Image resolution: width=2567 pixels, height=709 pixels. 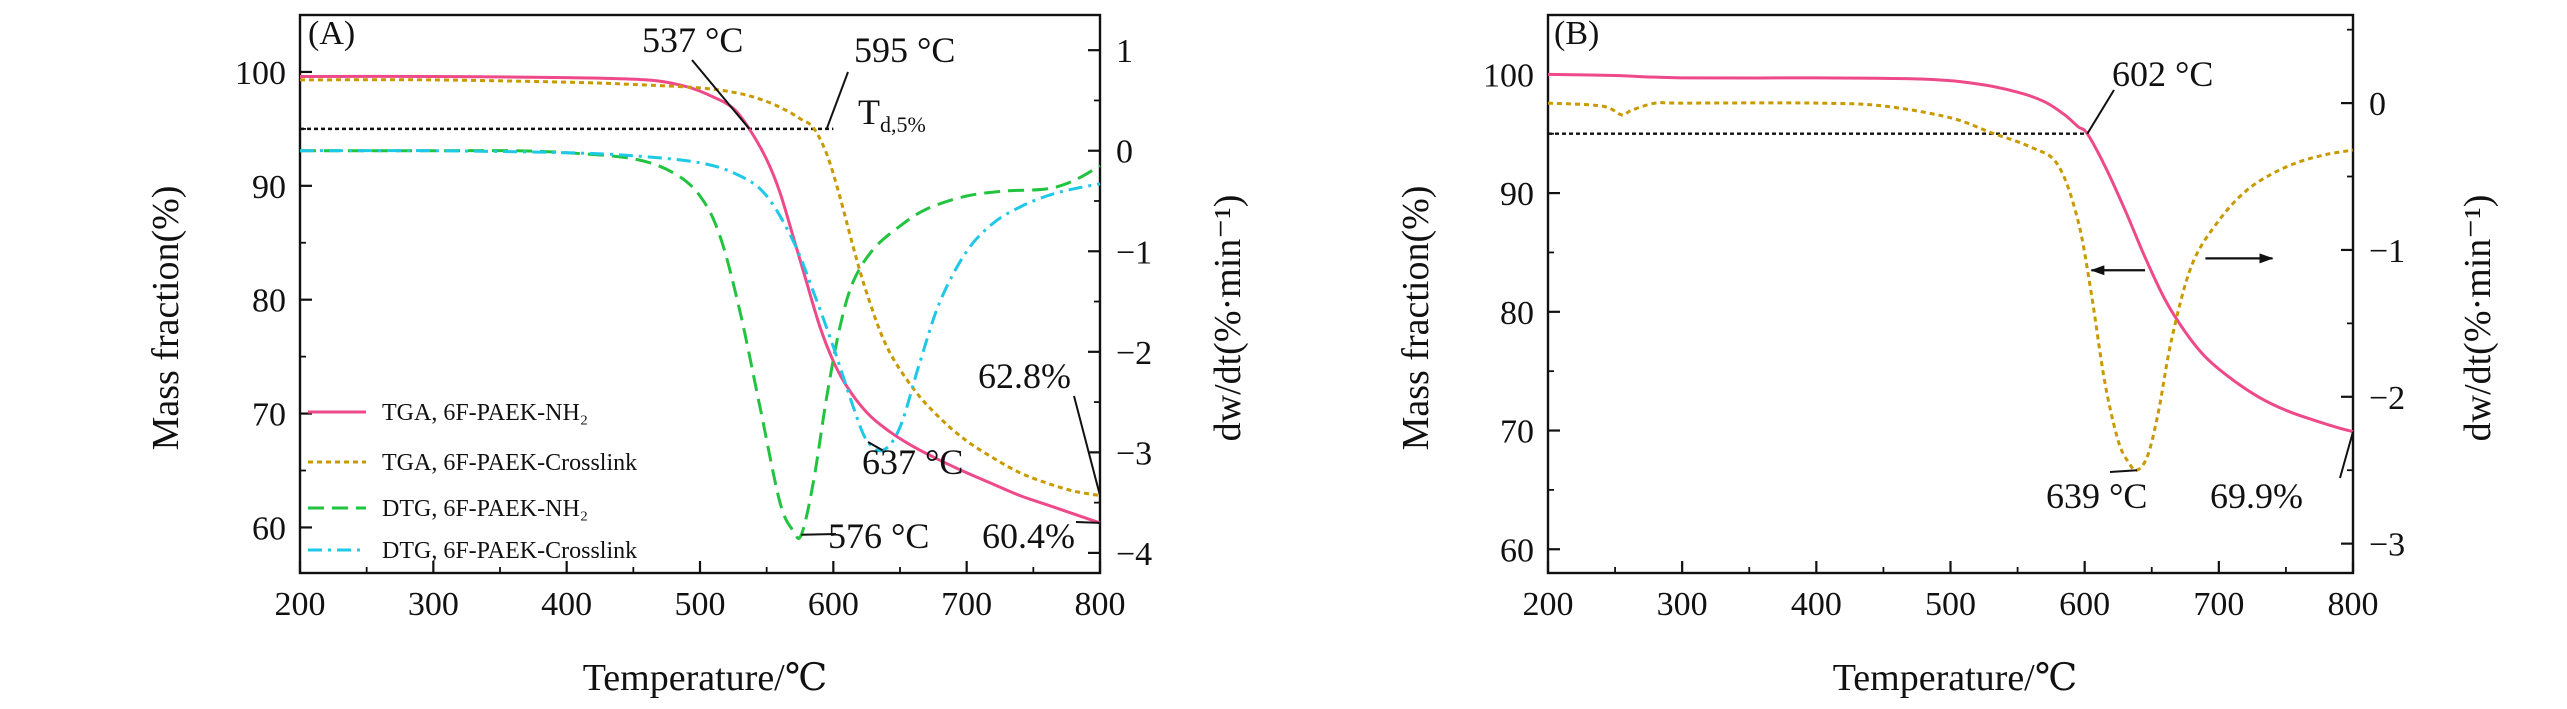 What do you see at coordinates (692, 40) in the screenshot?
I see `annotation-537: 537 °C` at bounding box center [692, 40].